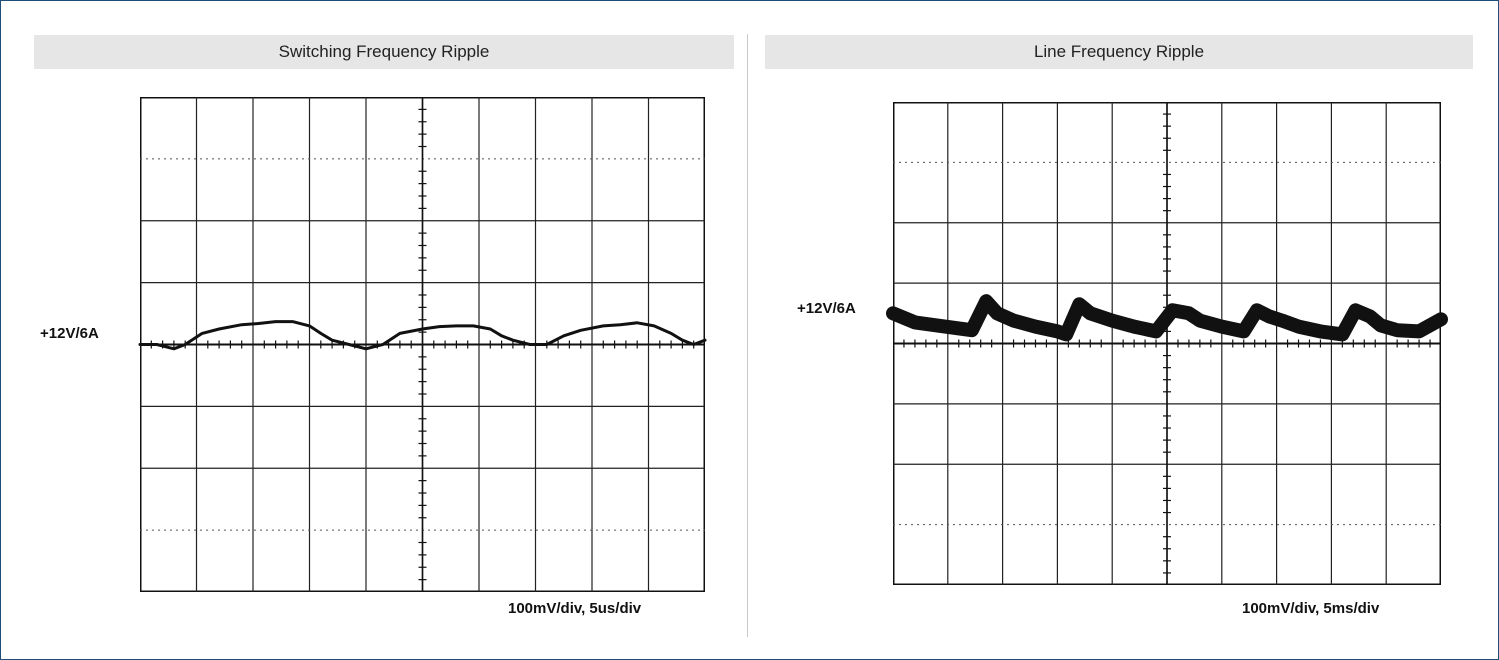  Describe the element at coordinates (384, 52) in the screenshot. I see `panel-title-switching: Switching Frequency Ripple` at that location.